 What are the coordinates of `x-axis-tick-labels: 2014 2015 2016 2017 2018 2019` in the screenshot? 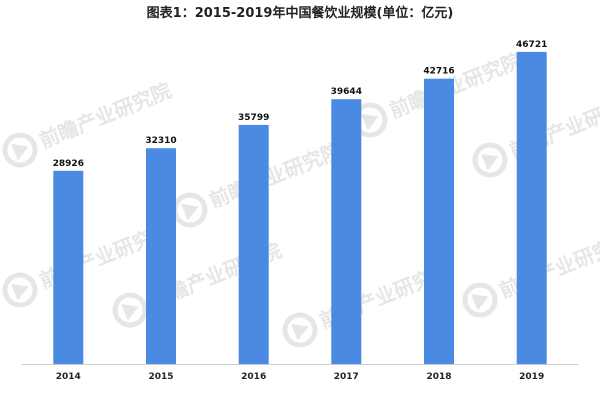 It's located at (300, 377).